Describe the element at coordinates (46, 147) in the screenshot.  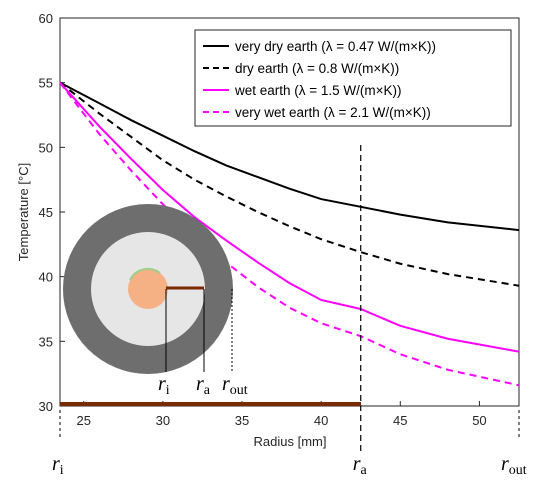
I see `y-tick-label: 50` at that location.